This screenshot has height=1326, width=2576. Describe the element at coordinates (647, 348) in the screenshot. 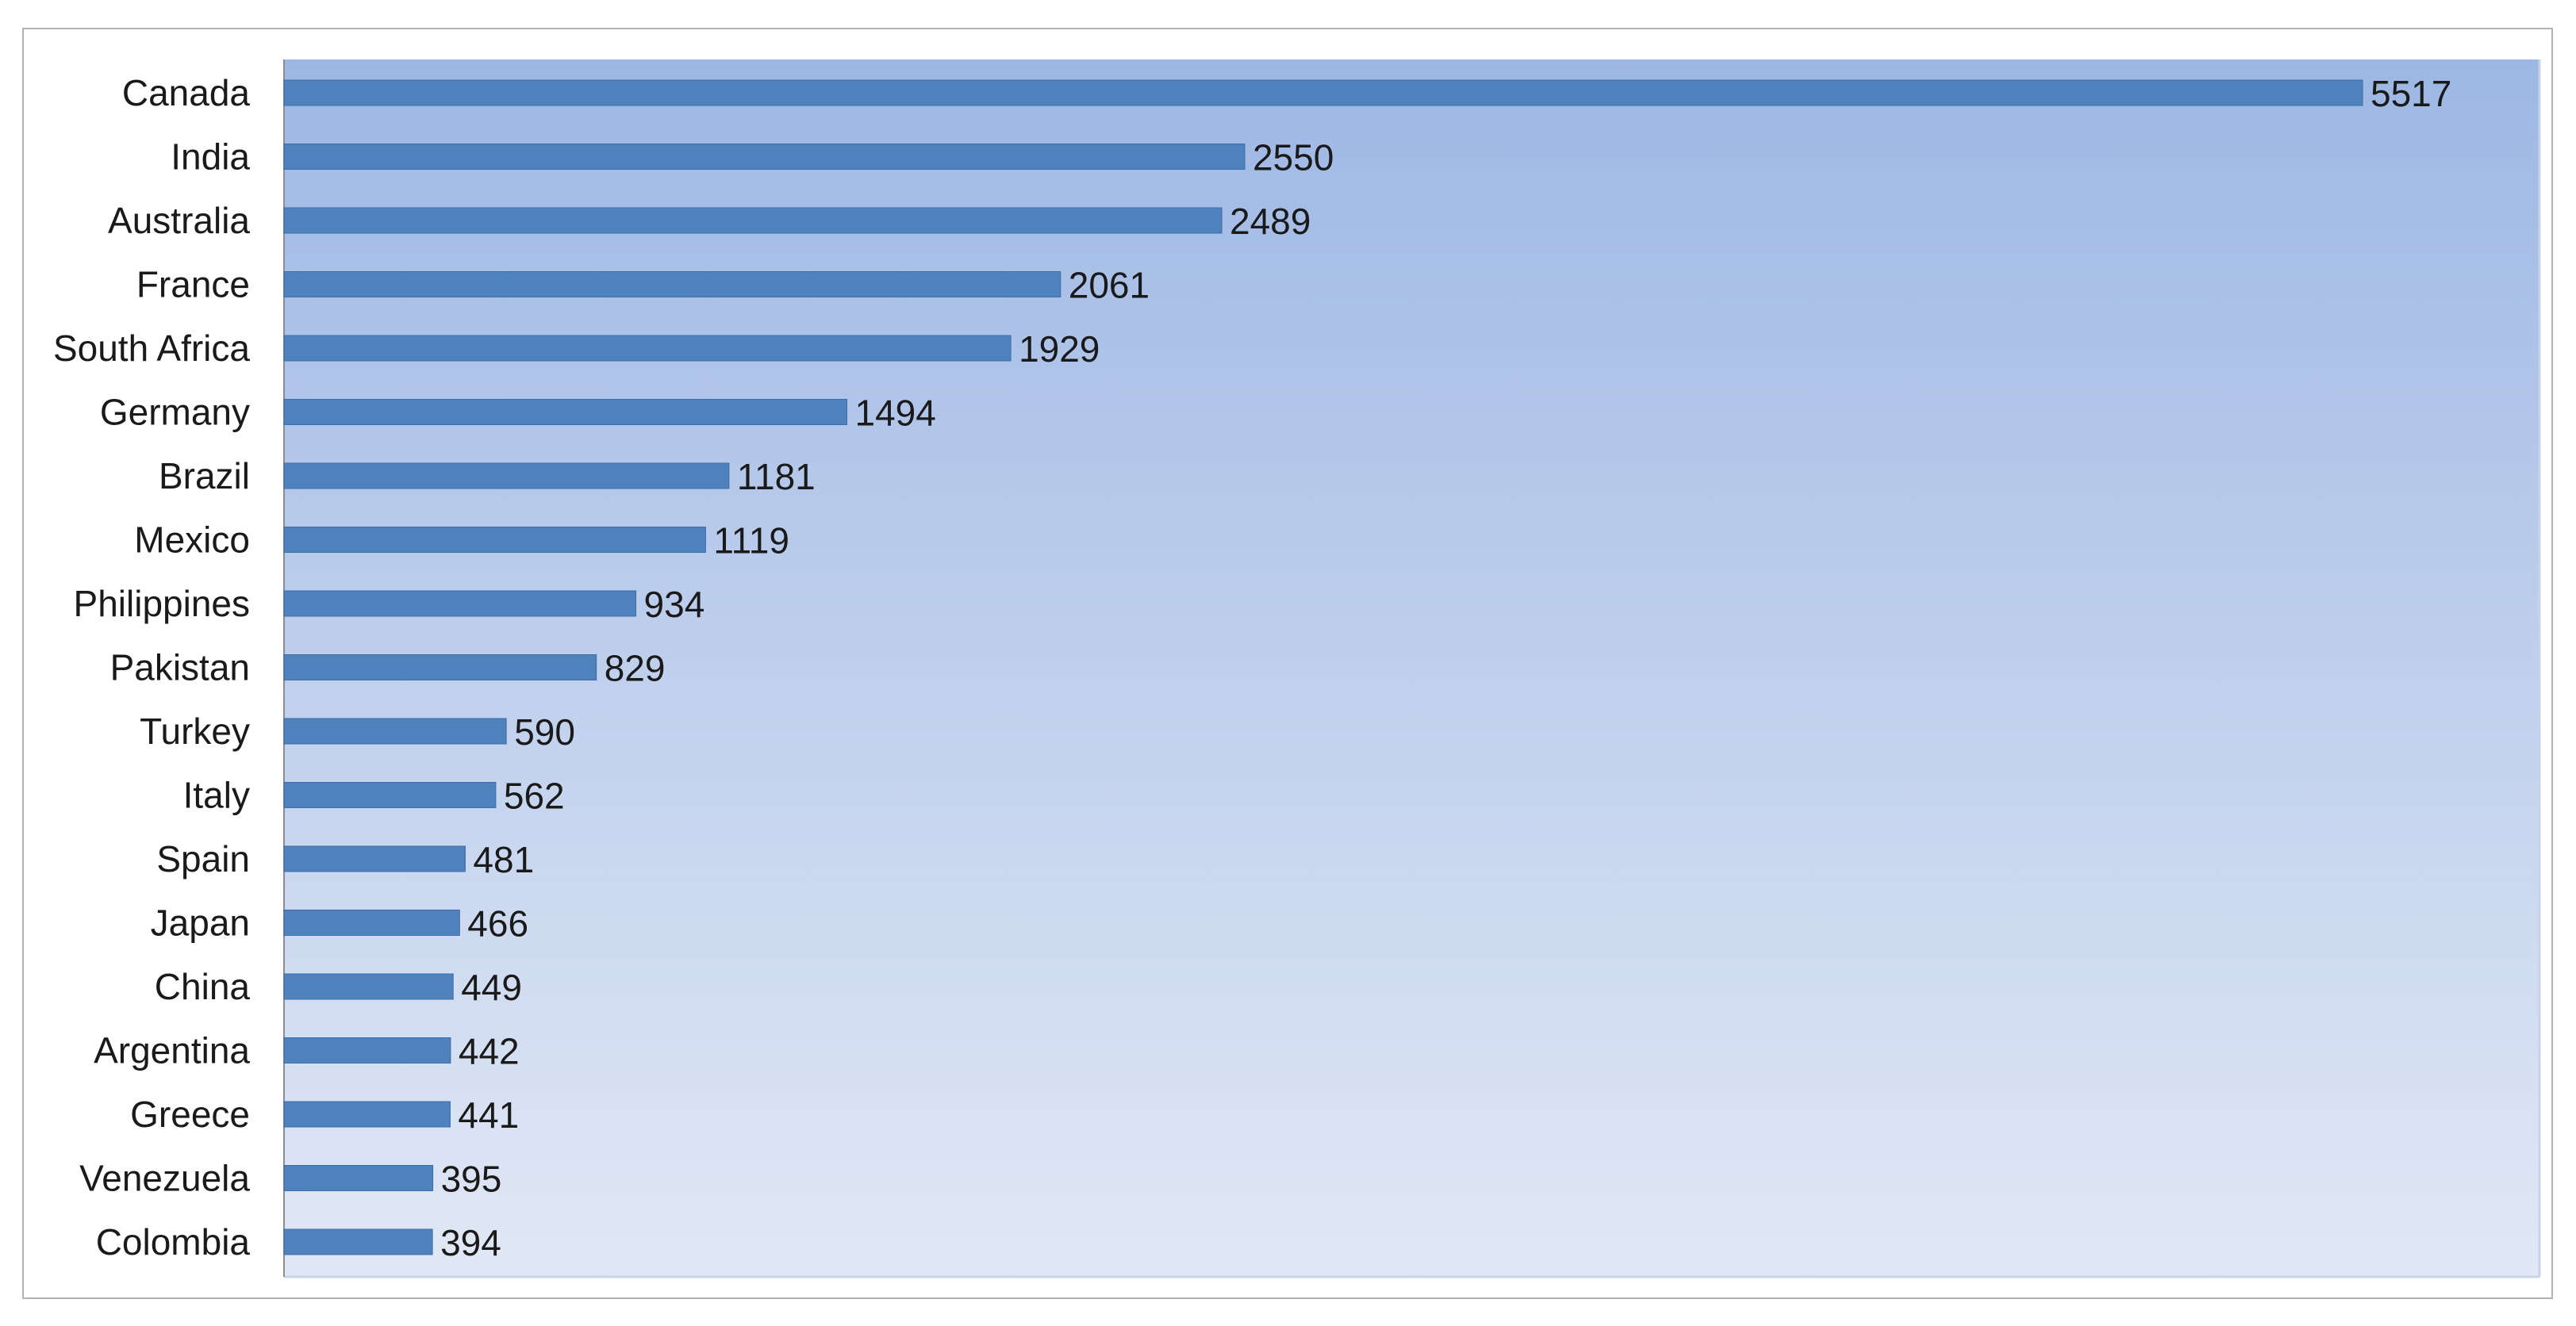

I see `bar-south-africa` at that location.